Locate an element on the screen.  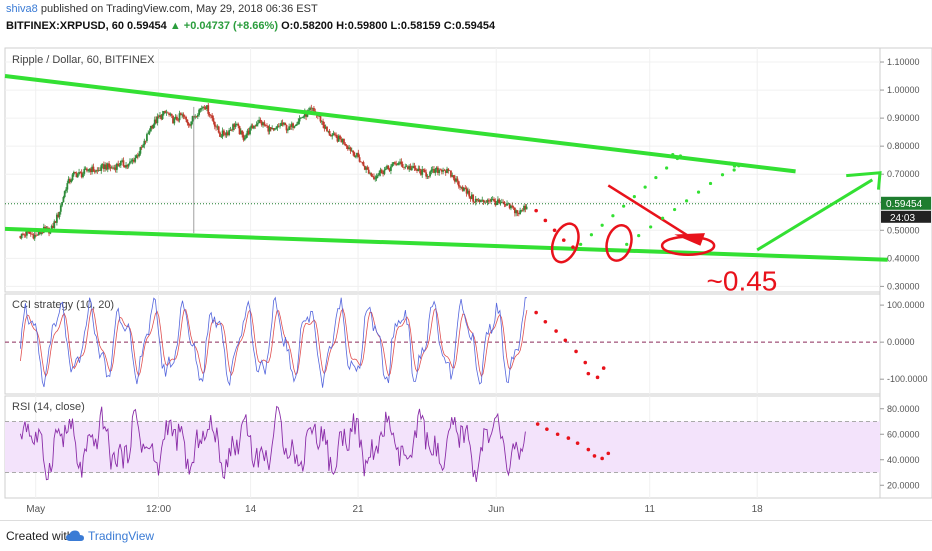
price-target-annotation: ~0.45 is located at coordinates (742, 281).